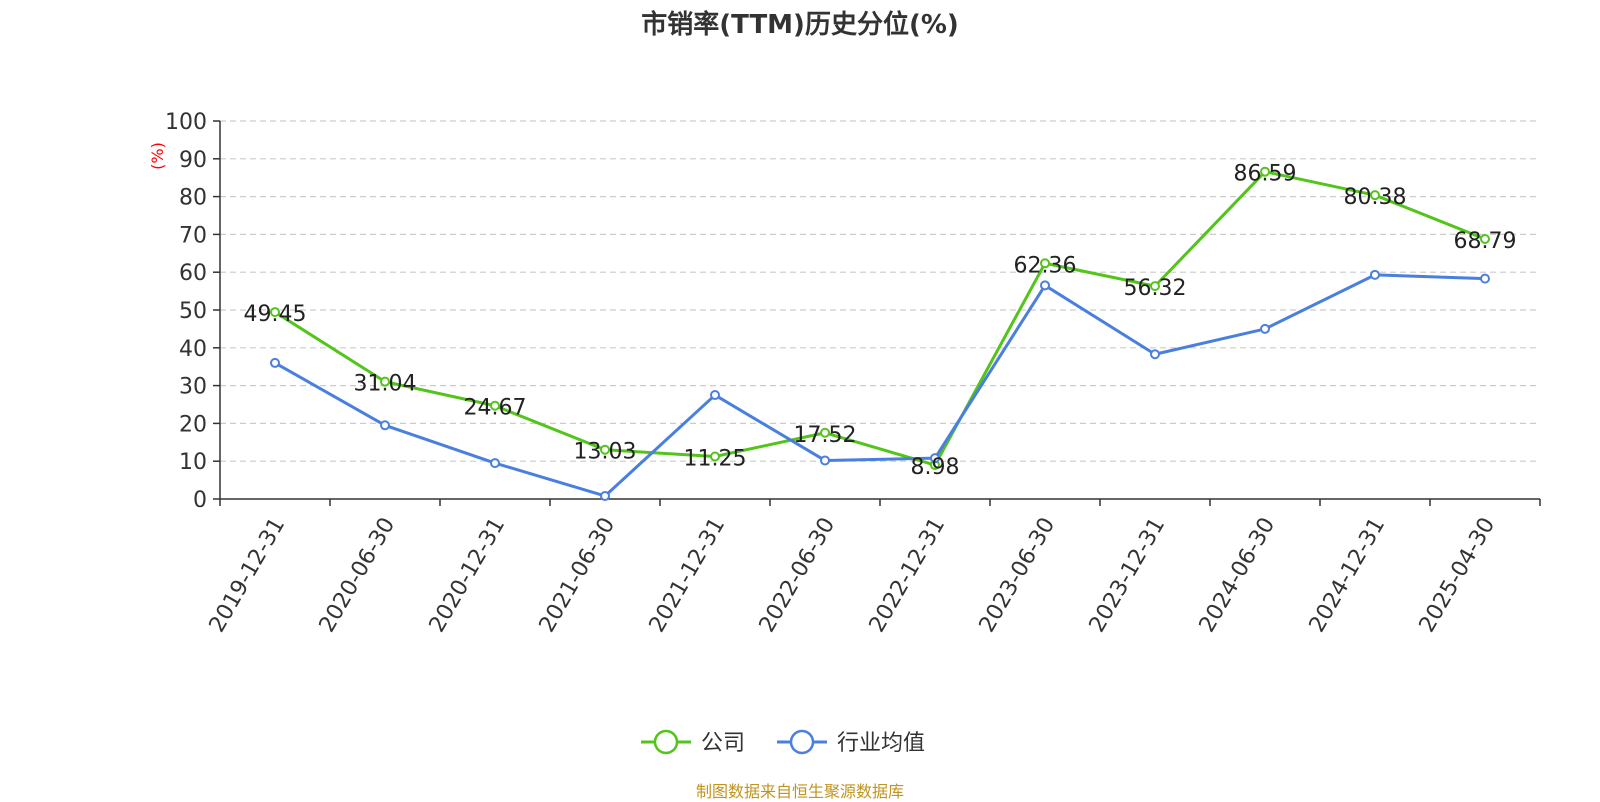 The width and height of the screenshot is (1600, 802). Describe the element at coordinates (200, 500) in the screenshot. I see `y-tick-label: 0` at that location.